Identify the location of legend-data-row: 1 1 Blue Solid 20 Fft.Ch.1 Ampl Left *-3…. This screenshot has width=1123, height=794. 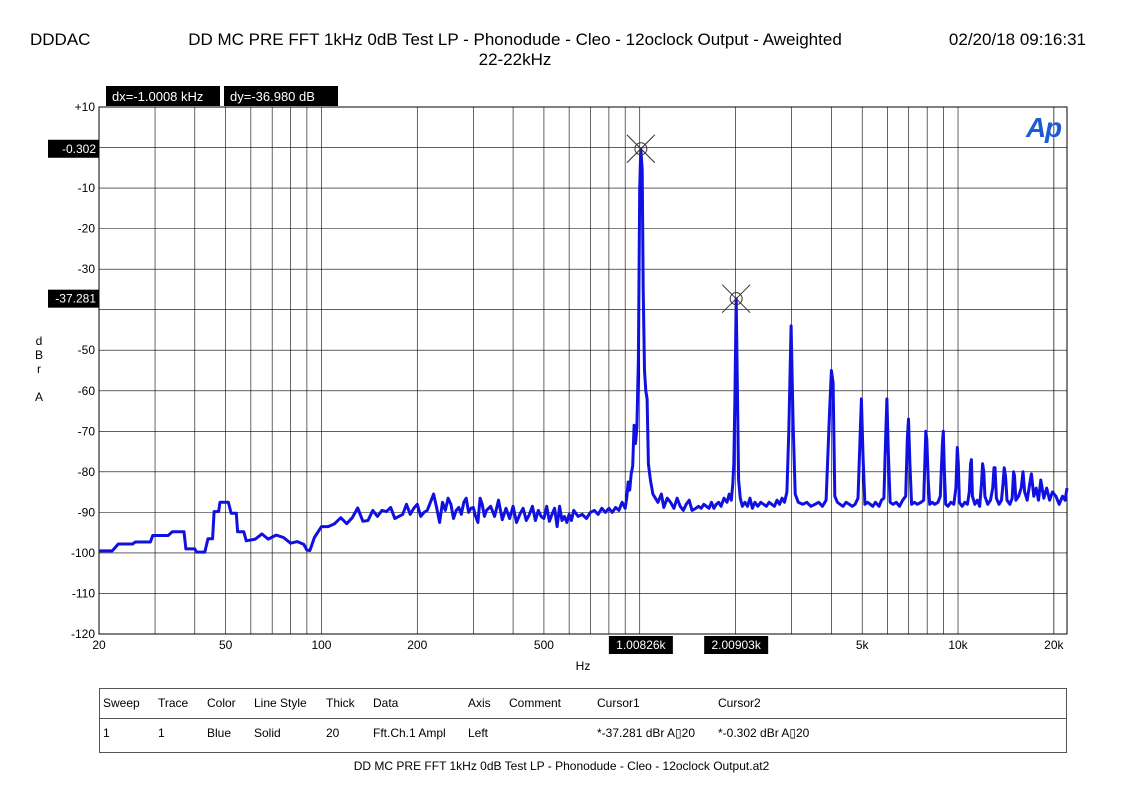
(583, 735).